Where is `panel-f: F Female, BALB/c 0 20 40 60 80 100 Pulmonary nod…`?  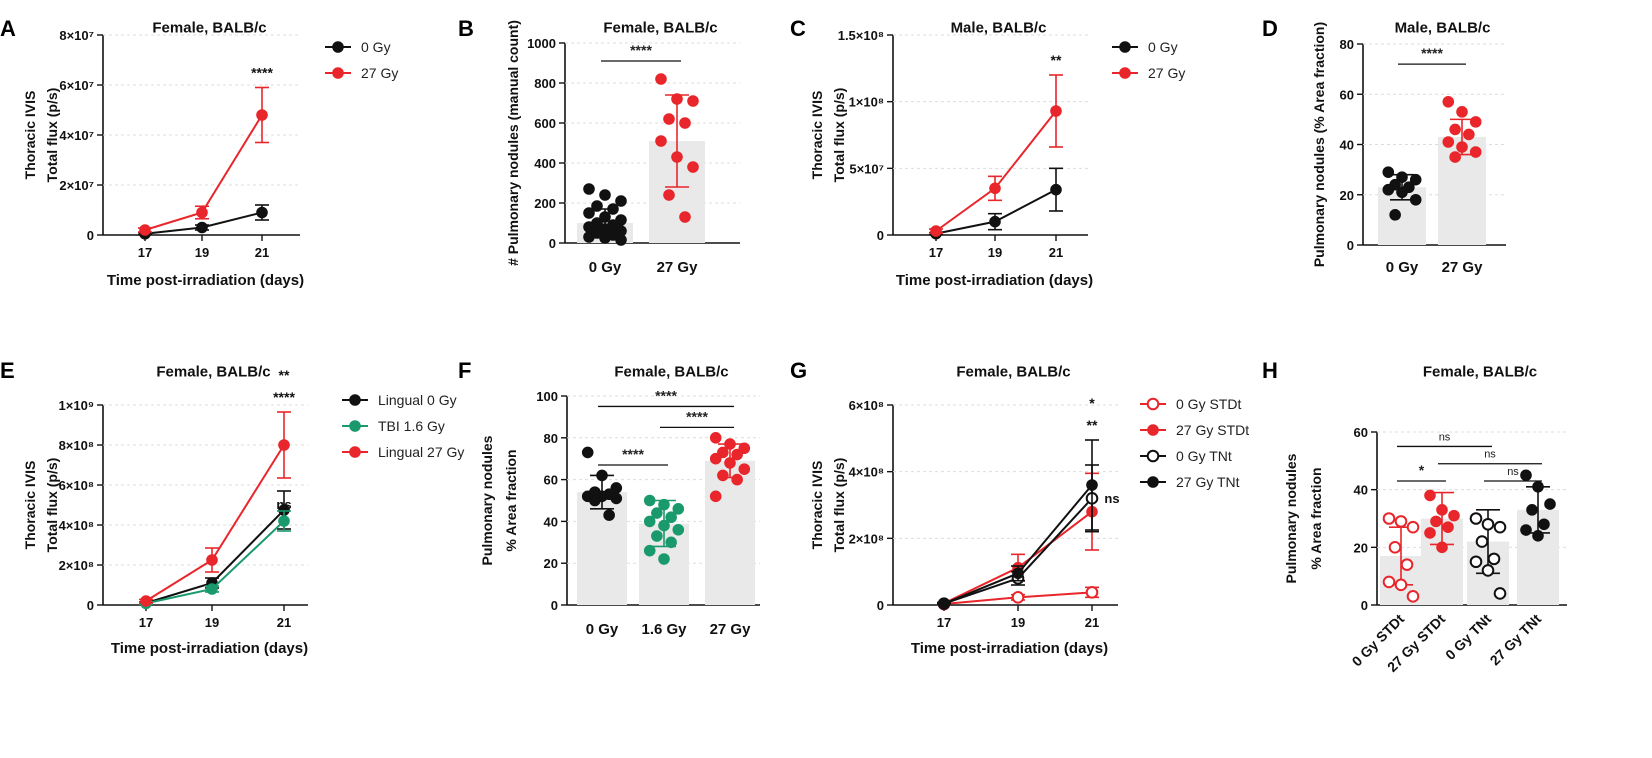
panel-f: F Female, BALB/c 0 20 40 60 80 100 Pulmonary nod… is located at coordinates (609, 498).